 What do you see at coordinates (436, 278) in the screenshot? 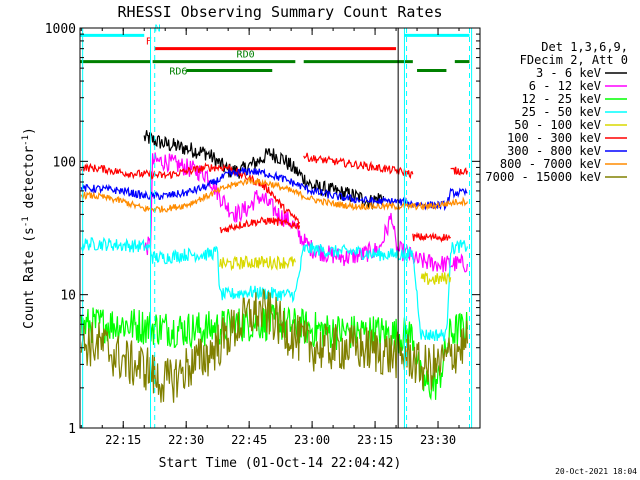
I see `series-line-4-x2` at bounding box center [436, 278].